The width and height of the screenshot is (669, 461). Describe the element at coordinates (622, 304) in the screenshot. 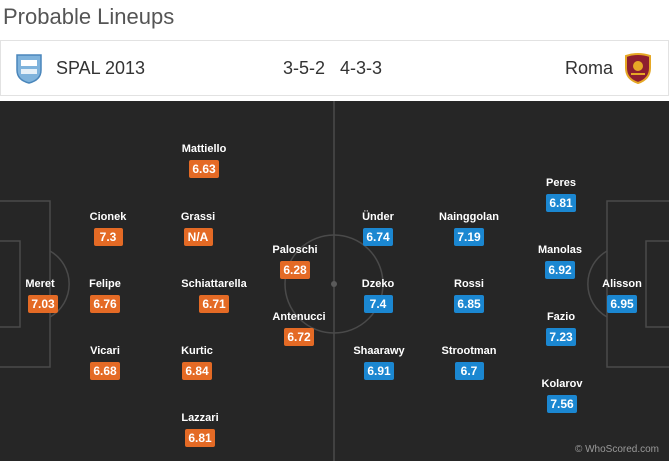

I see `player-rating: 6.95` at that location.